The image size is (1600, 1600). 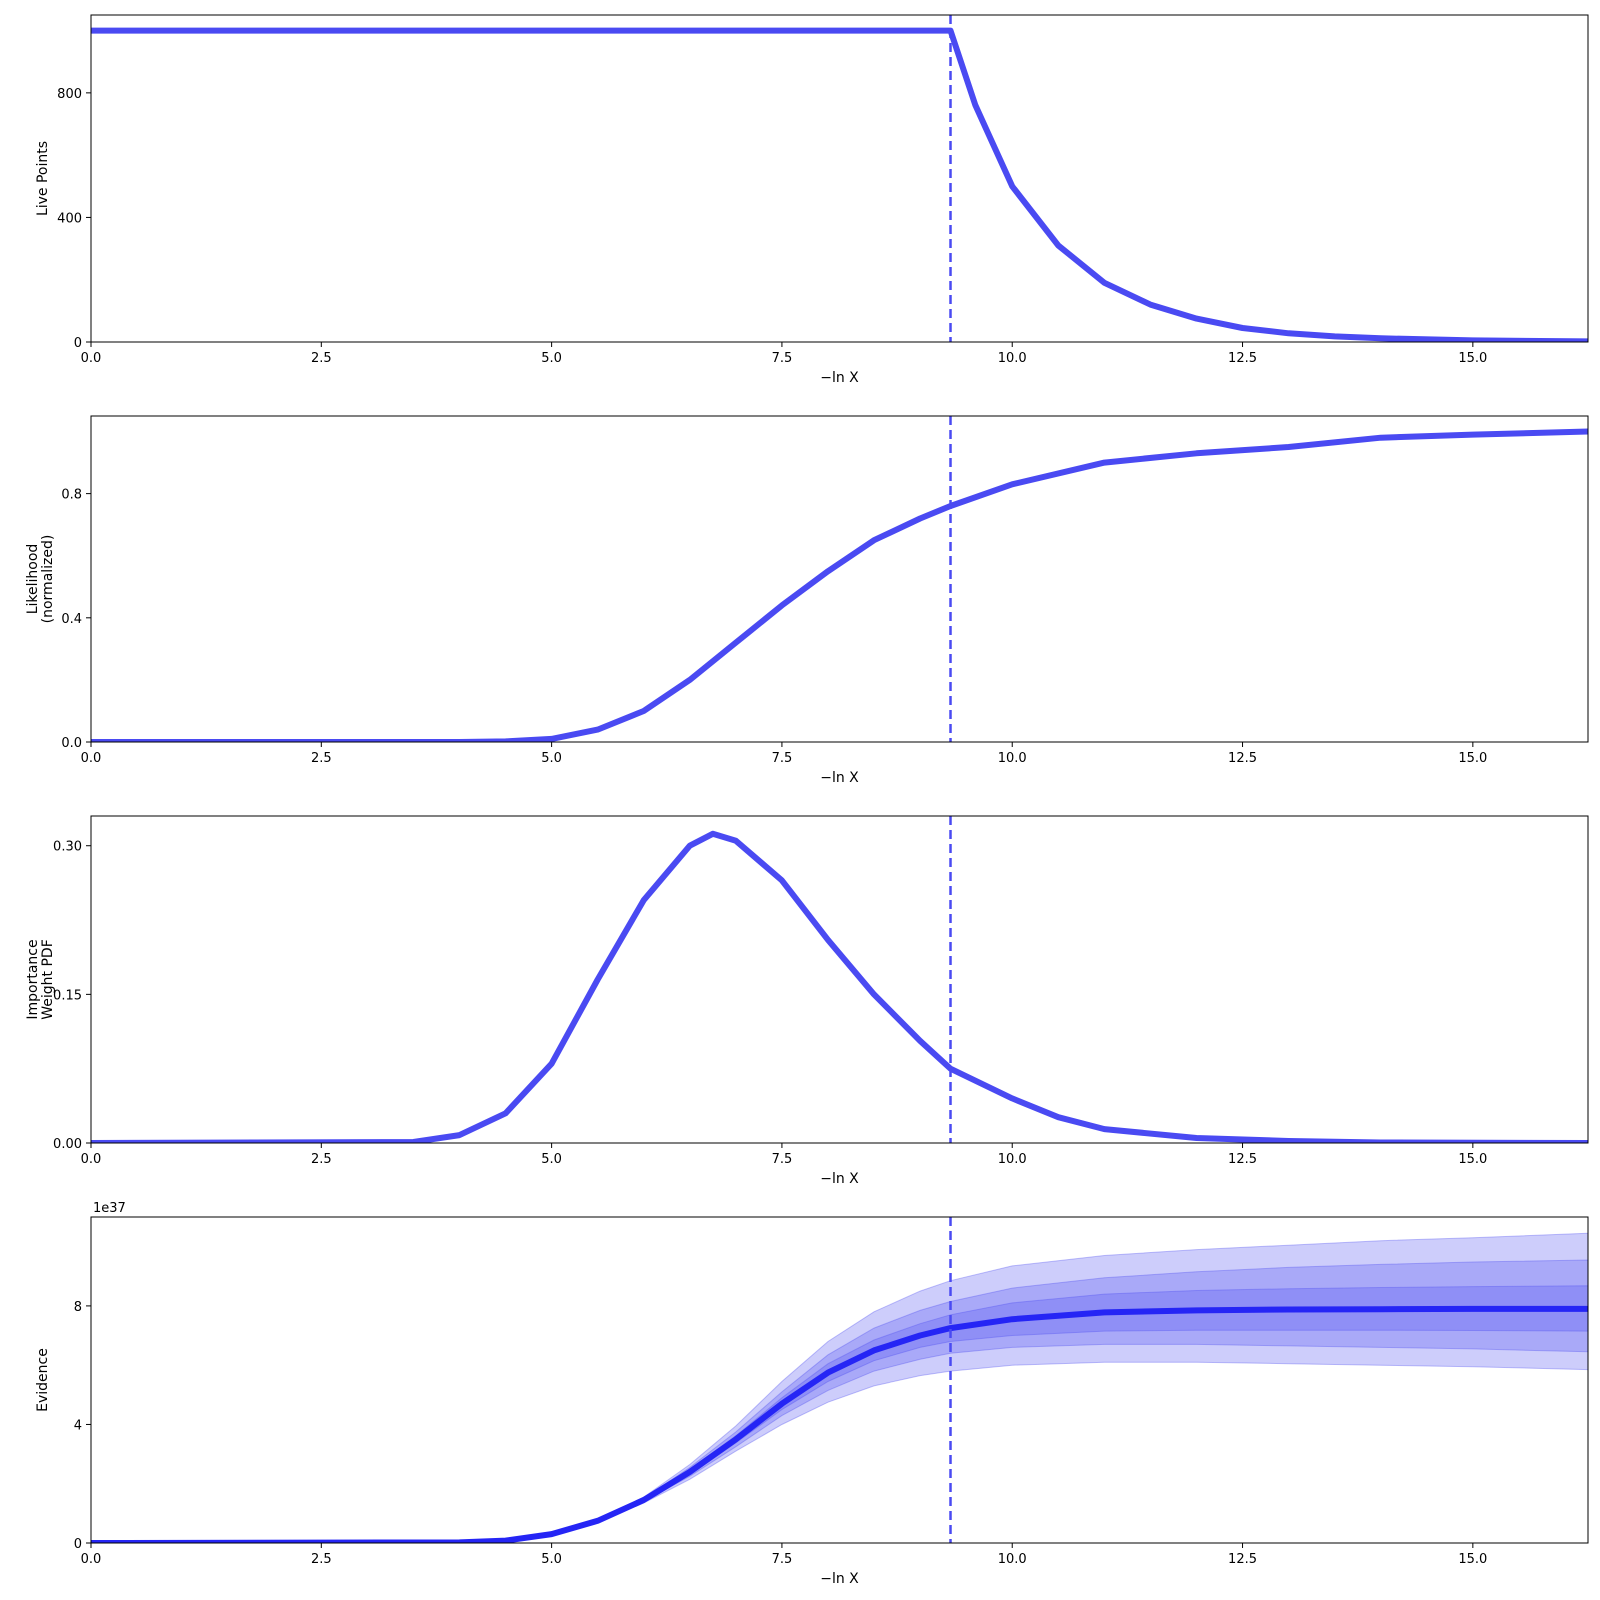 What do you see at coordinates (78, 1307) in the screenshot?
I see `y-tick-label: 8` at bounding box center [78, 1307].